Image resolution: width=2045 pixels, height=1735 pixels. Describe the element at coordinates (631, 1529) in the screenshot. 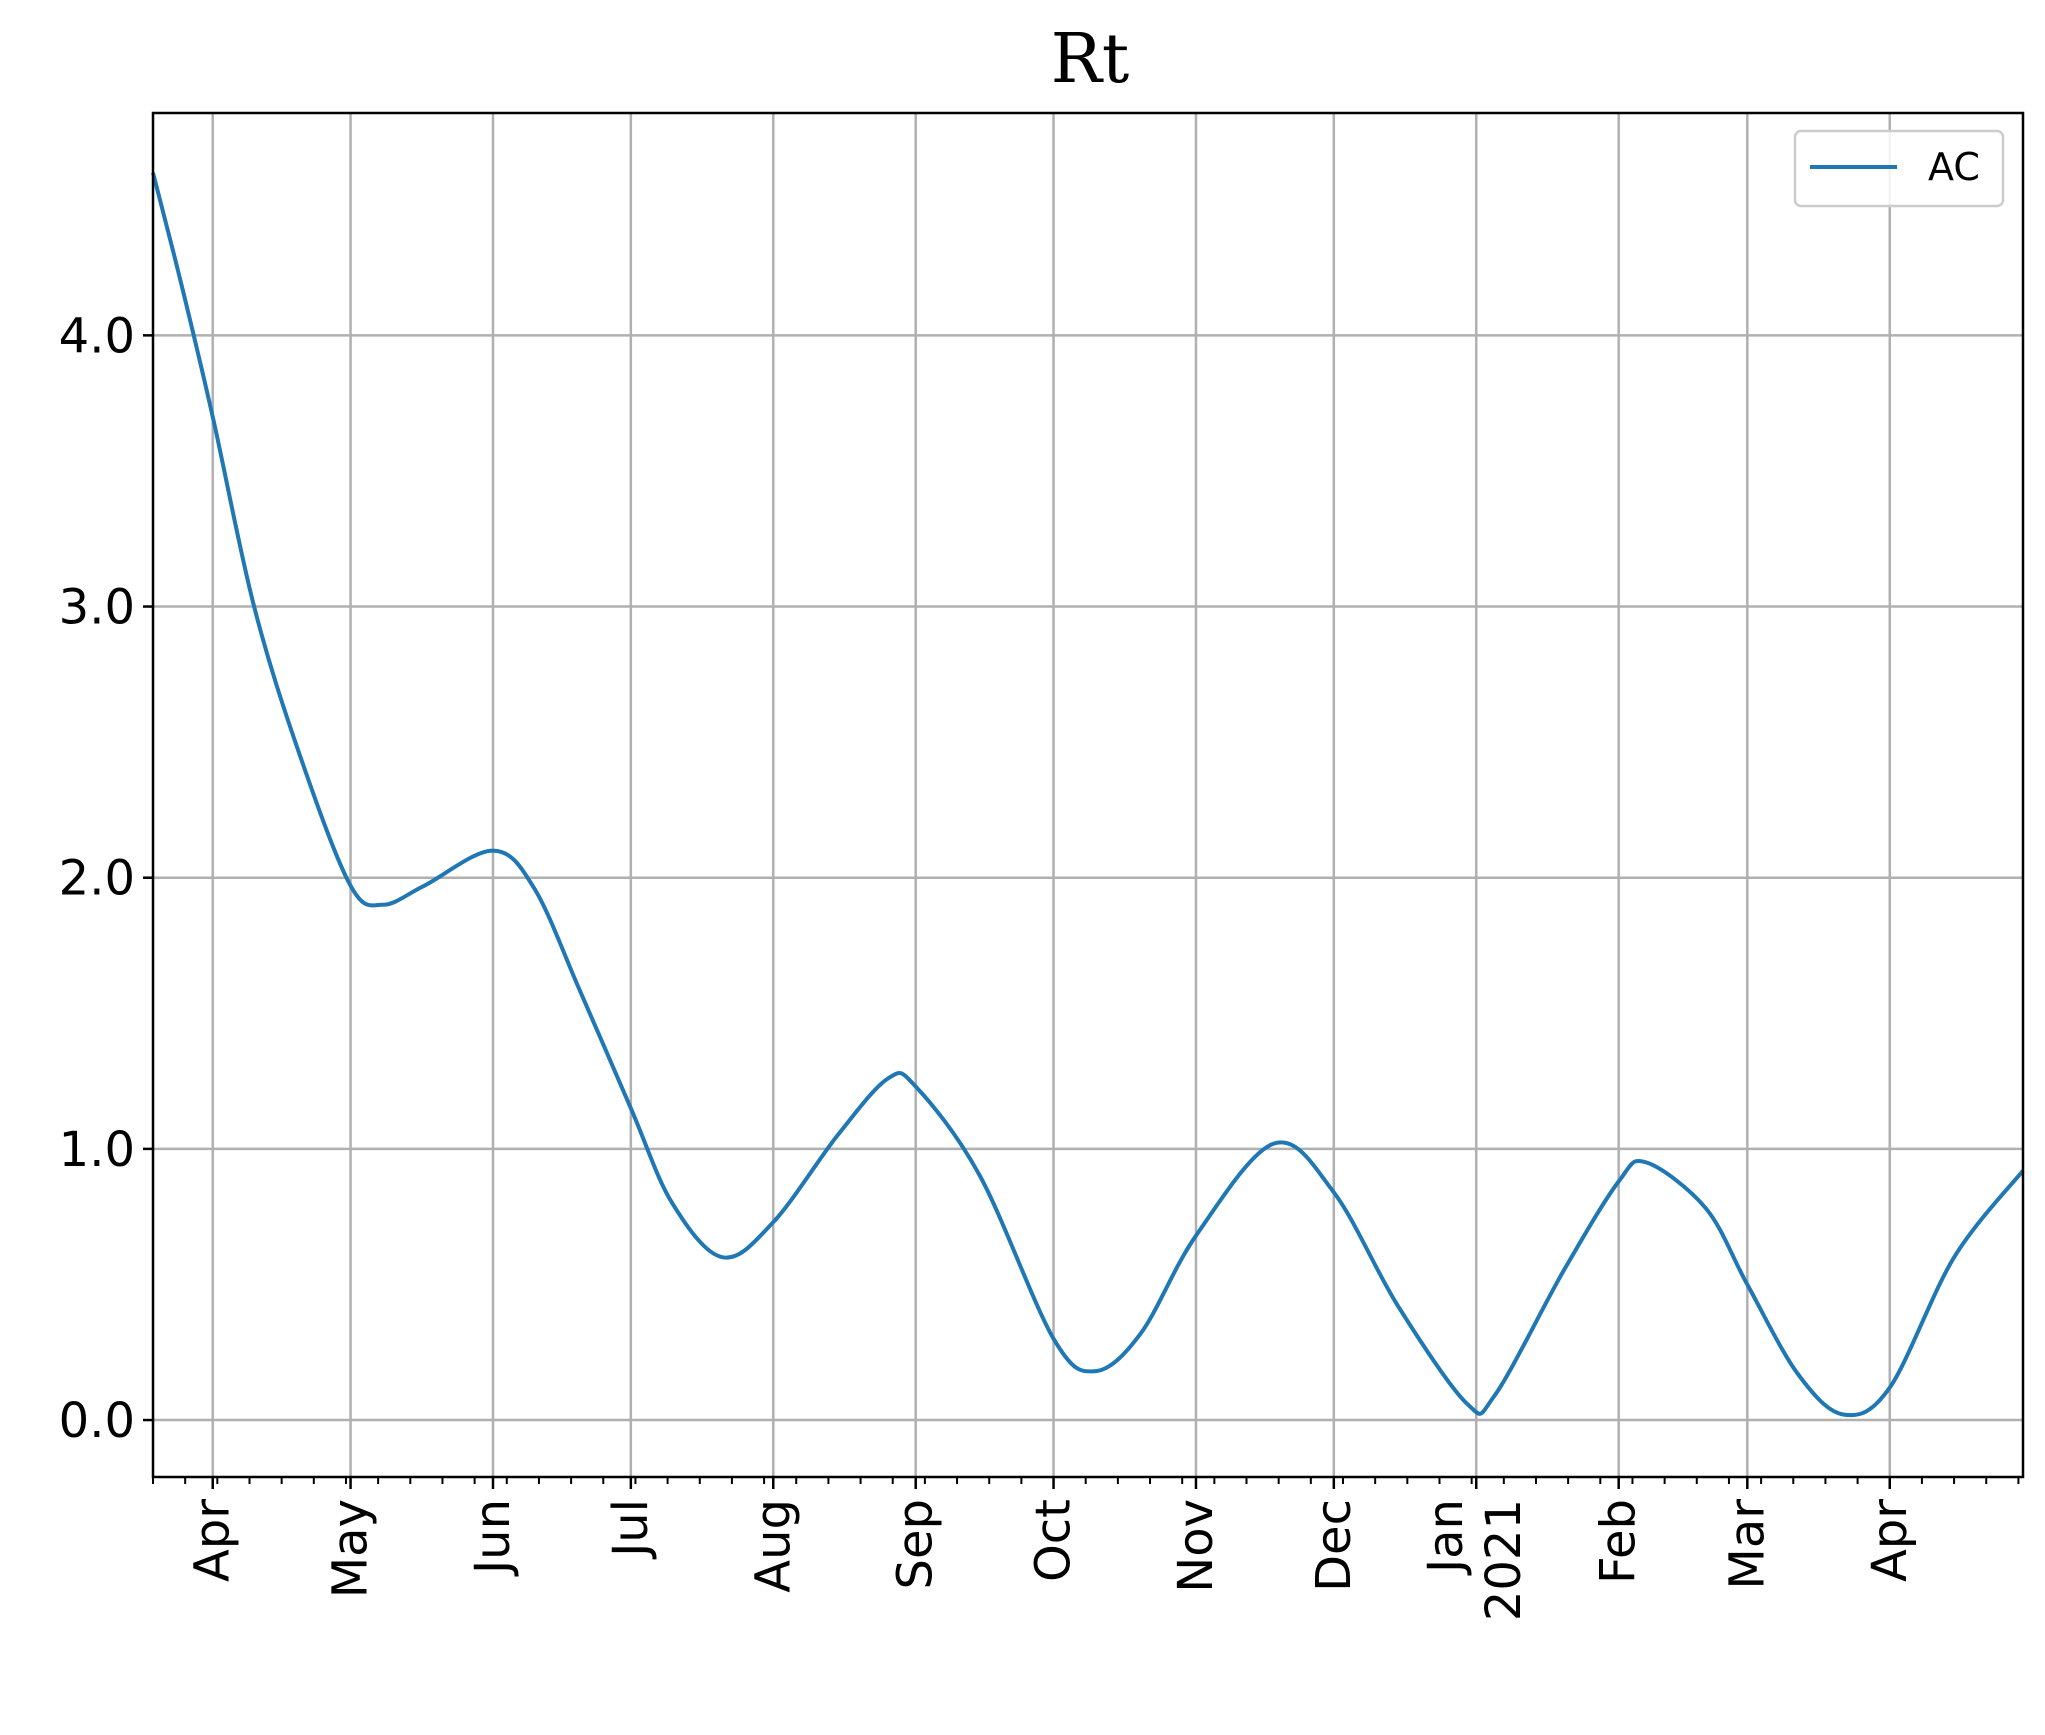

I see `x-tick-label: Jul` at that location.